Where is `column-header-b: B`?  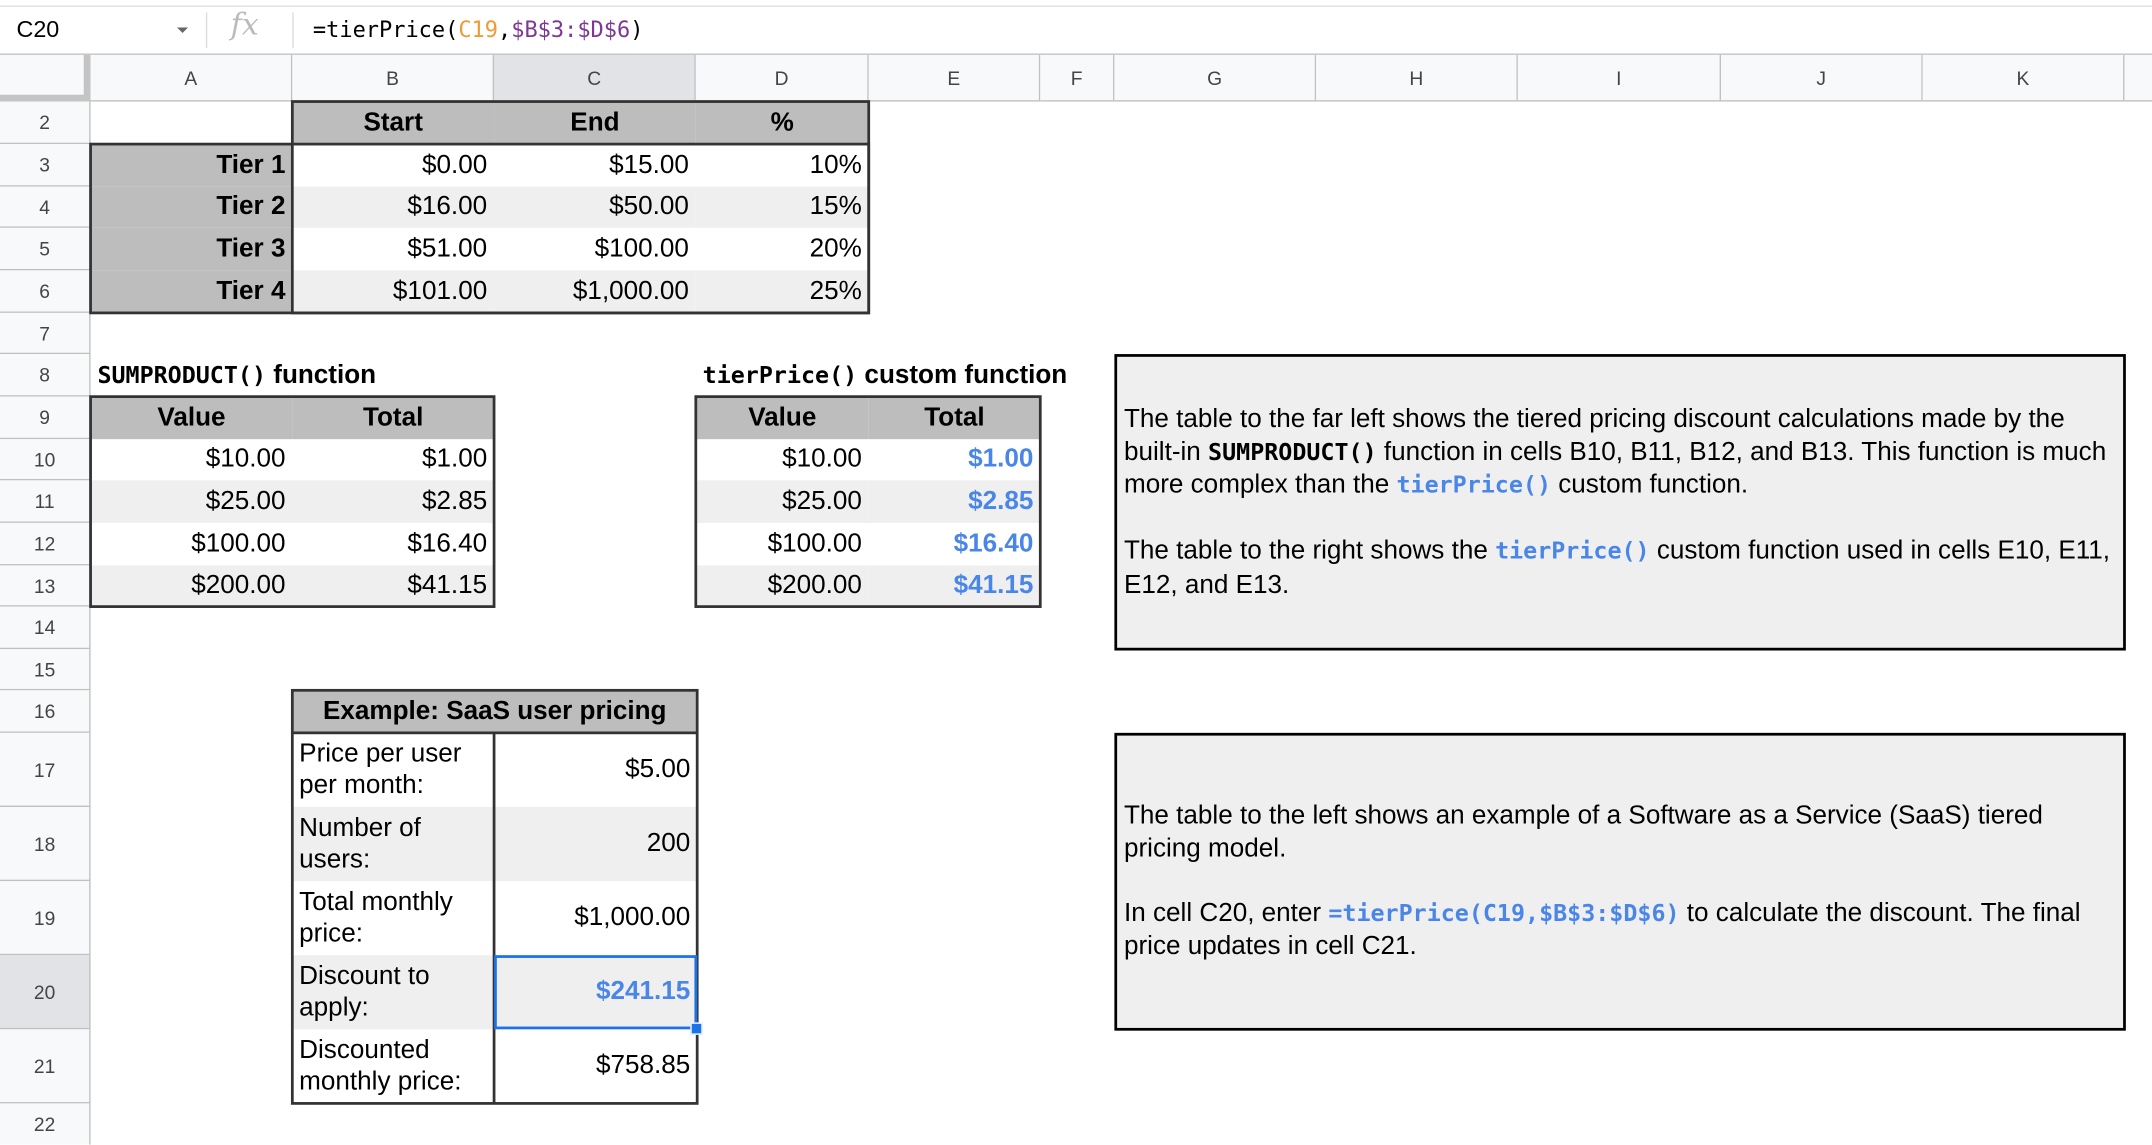
column-header-b: B is located at coordinates (393, 78).